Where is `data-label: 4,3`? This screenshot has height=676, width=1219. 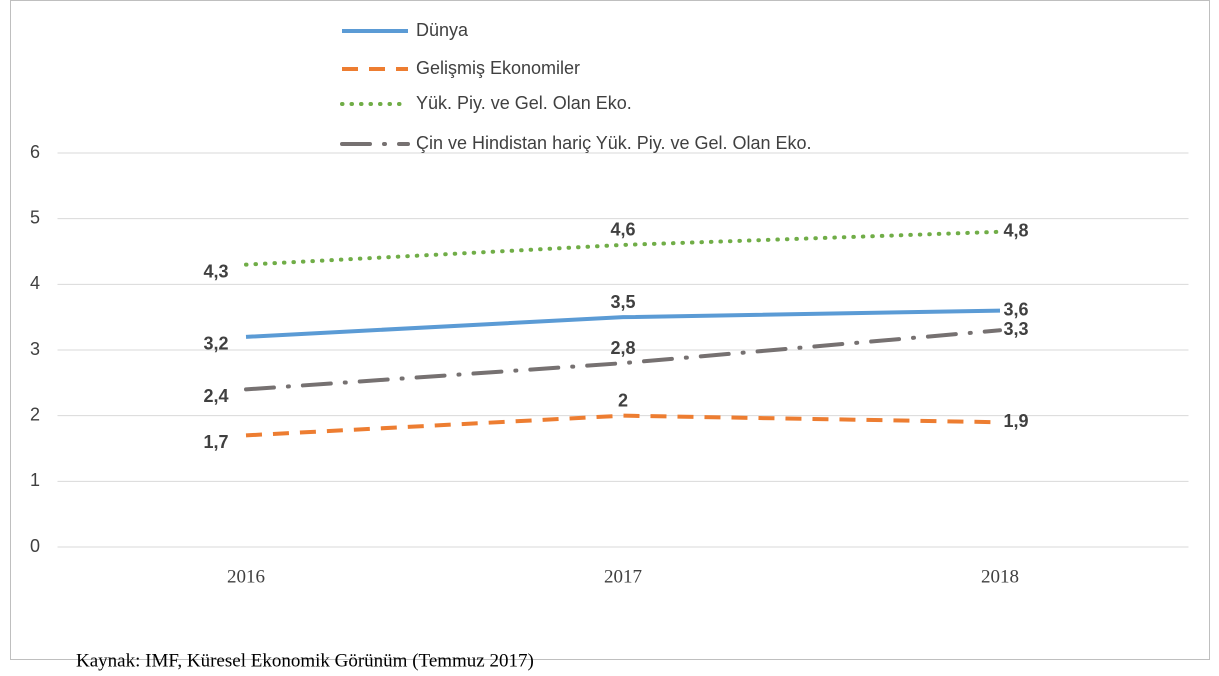
data-label: 4,3 is located at coordinates (215, 271).